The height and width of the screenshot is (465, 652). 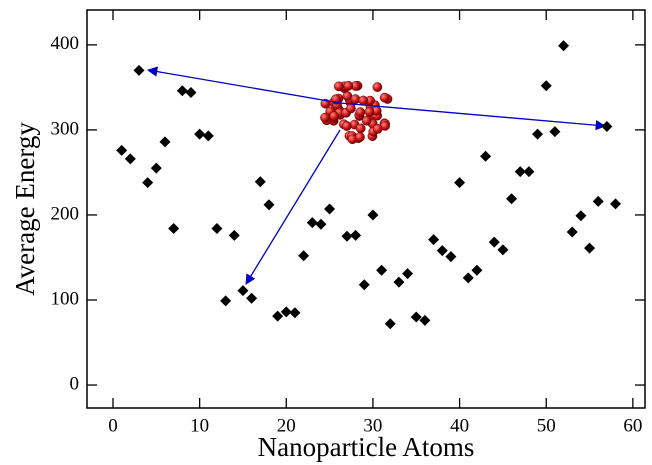 What do you see at coordinates (65, 213) in the screenshot?
I see `y-tick-label: 200` at bounding box center [65, 213].